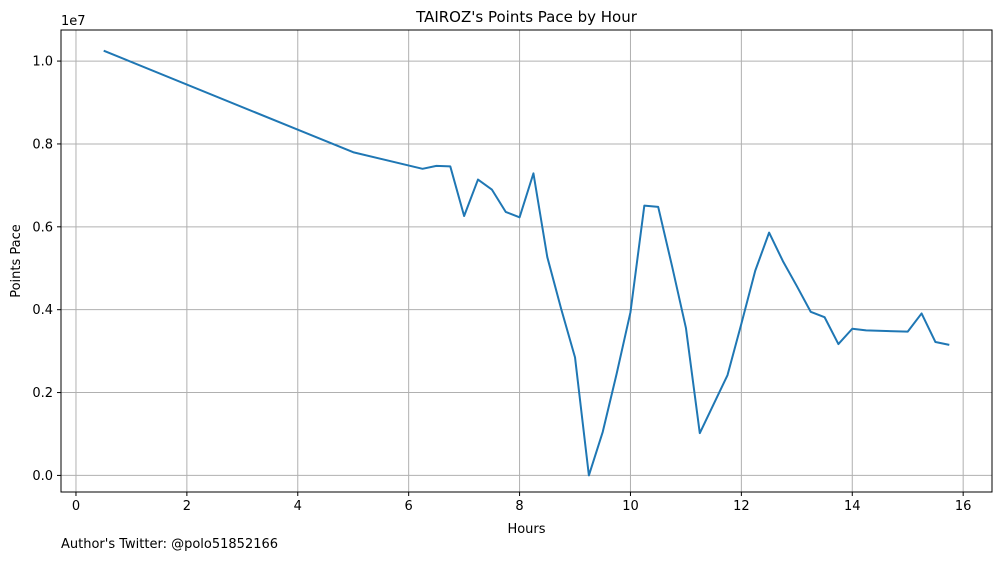 This screenshot has width=1001, height=562. What do you see at coordinates (630, 506) in the screenshot?
I see `x-tick-label: 10` at bounding box center [630, 506].